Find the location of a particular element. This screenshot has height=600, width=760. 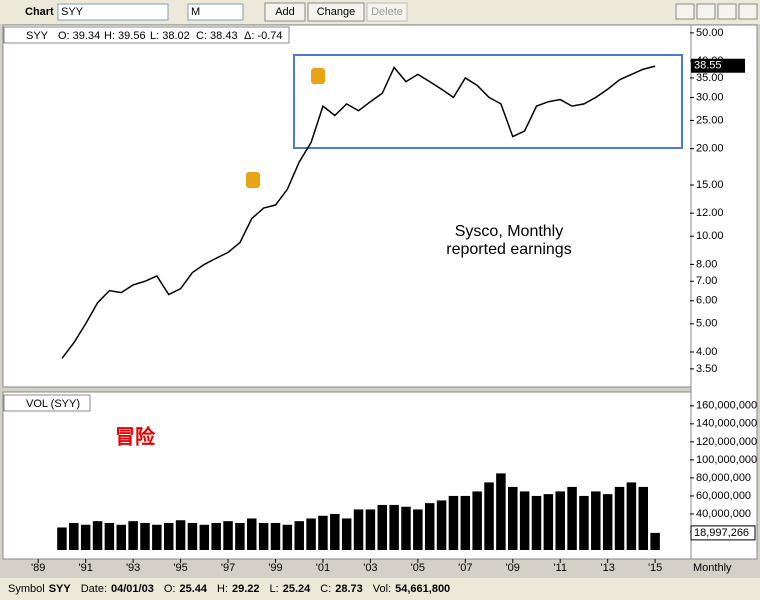

y-tick-label: 7.00 is located at coordinates (706, 281).